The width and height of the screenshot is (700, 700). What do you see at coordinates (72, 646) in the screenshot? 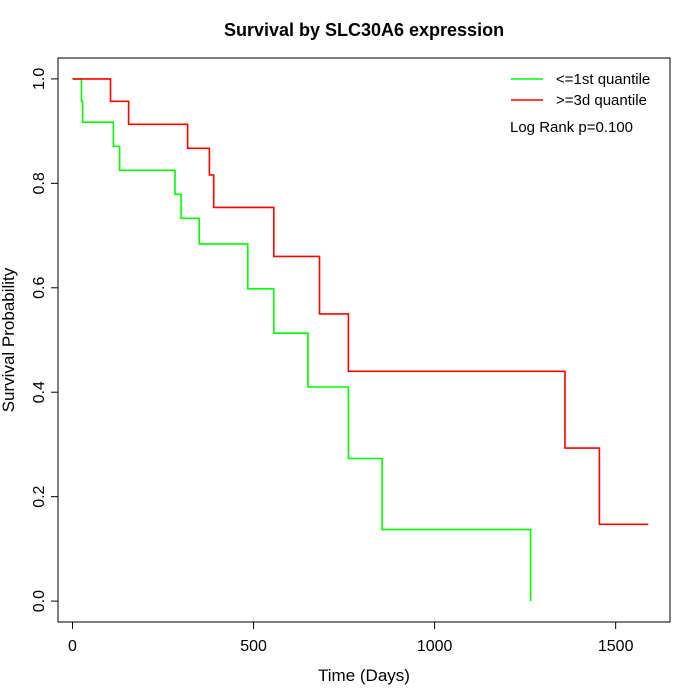
I see `x-tick-label: 0` at bounding box center [72, 646].